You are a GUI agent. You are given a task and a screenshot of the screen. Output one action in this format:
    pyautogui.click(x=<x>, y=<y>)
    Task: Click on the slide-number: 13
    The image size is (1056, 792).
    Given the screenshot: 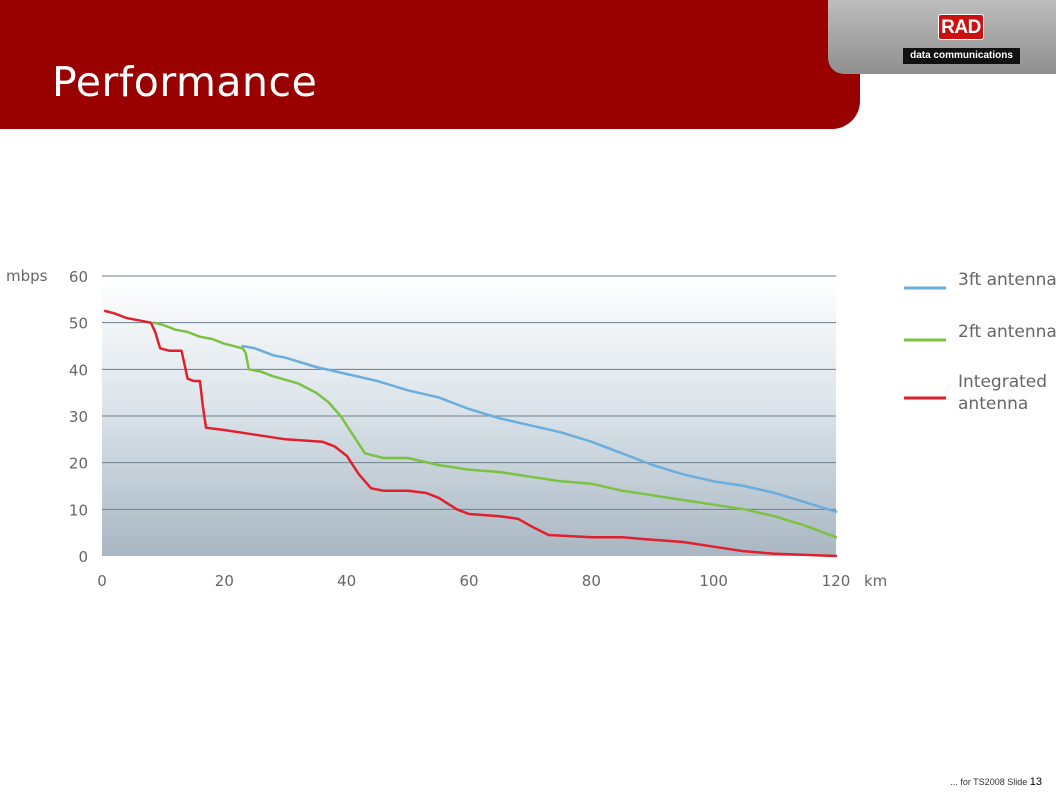 What is the action you would take?
    pyautogui.click(x=1035, y=782)
    